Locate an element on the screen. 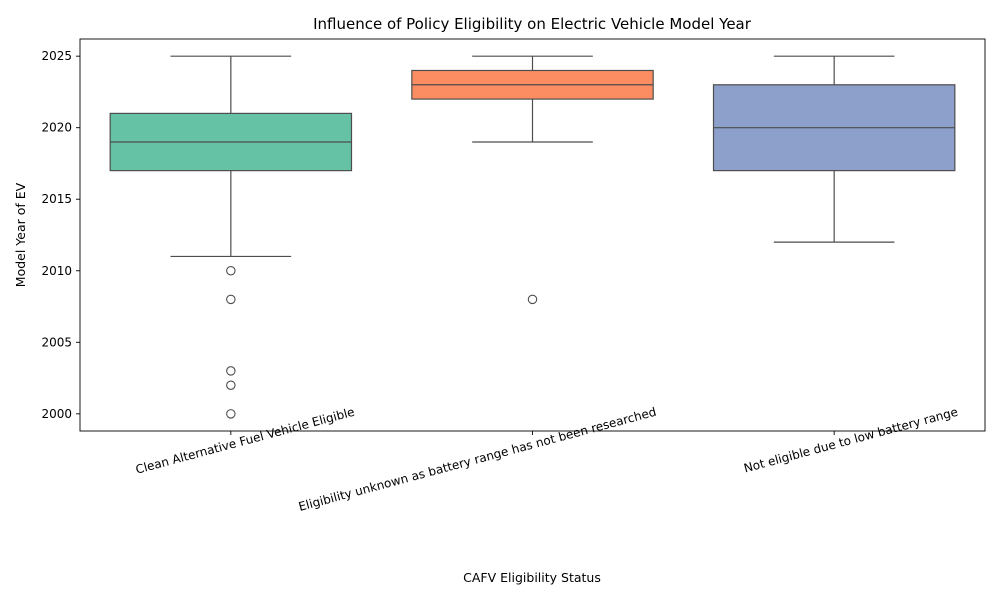 The height and width of the screenshot is (600, 1000). y-tick-label: 2020 is located at coordinates (56, 128).